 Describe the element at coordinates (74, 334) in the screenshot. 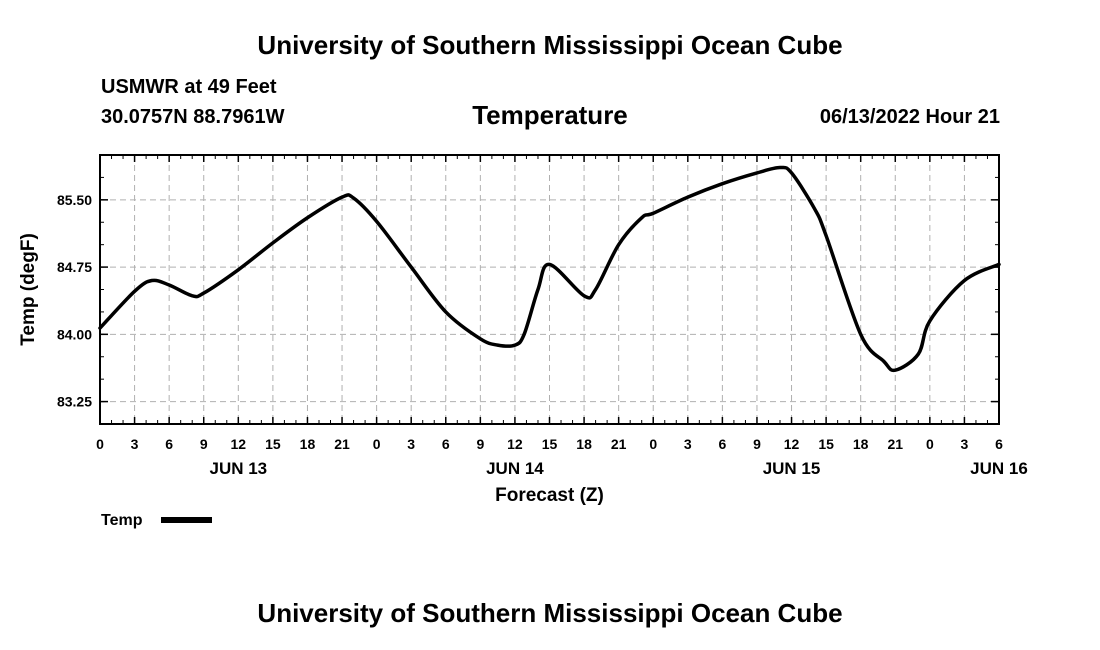

I see `y-tick-label: 84.00` at that location.